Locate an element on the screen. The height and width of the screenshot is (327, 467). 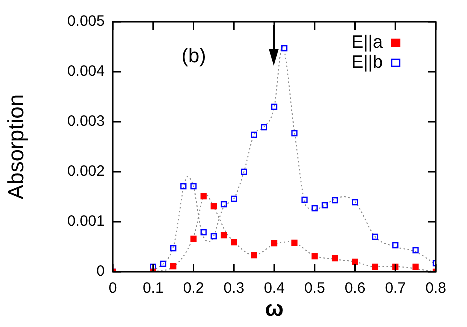
y-tick-label: 0.002 is located at coordinates (86, 171).